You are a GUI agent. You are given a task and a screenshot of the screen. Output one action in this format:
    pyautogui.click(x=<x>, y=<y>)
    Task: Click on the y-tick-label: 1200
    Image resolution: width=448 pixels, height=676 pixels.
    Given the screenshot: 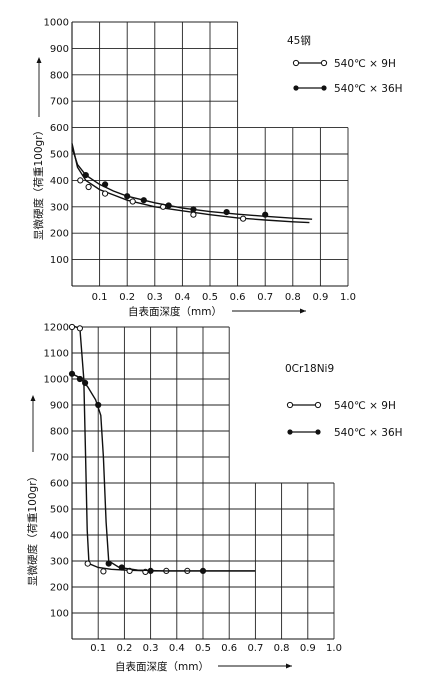 What is the action you would take?
    pyautogui.click(x=56, y=328)
    